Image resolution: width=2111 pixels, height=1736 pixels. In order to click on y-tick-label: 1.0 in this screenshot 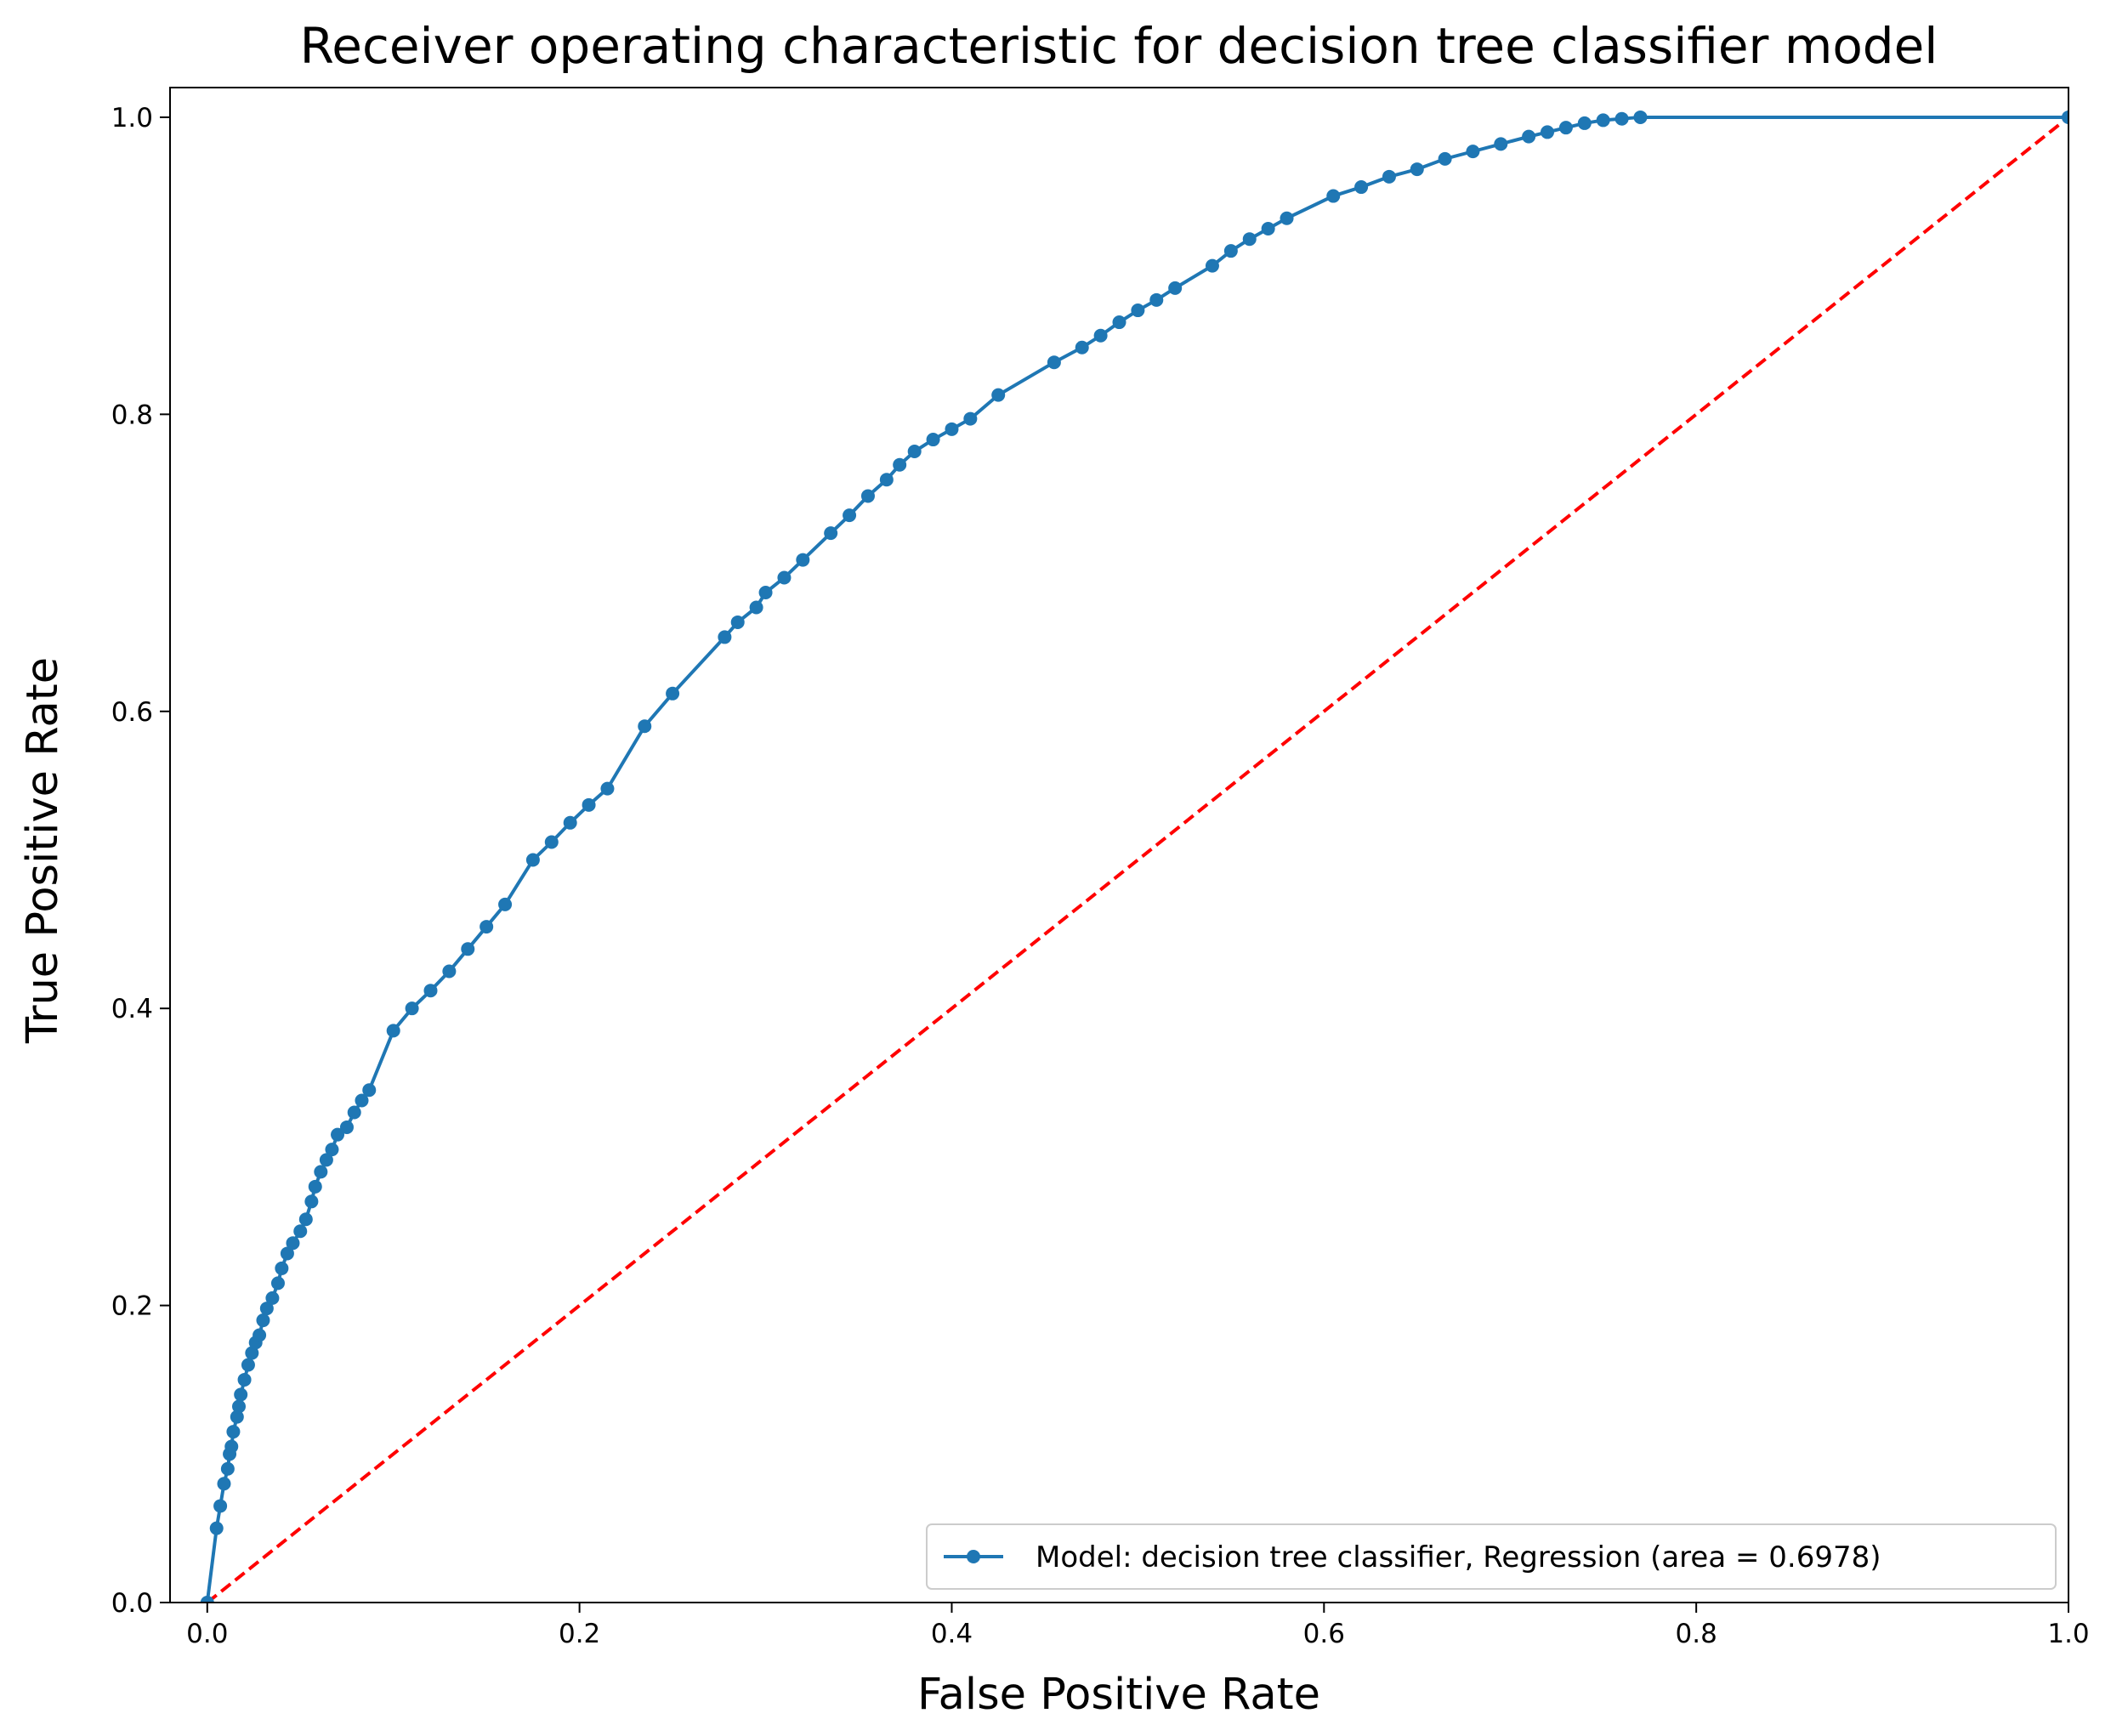, I will do `click(132, 118)`.